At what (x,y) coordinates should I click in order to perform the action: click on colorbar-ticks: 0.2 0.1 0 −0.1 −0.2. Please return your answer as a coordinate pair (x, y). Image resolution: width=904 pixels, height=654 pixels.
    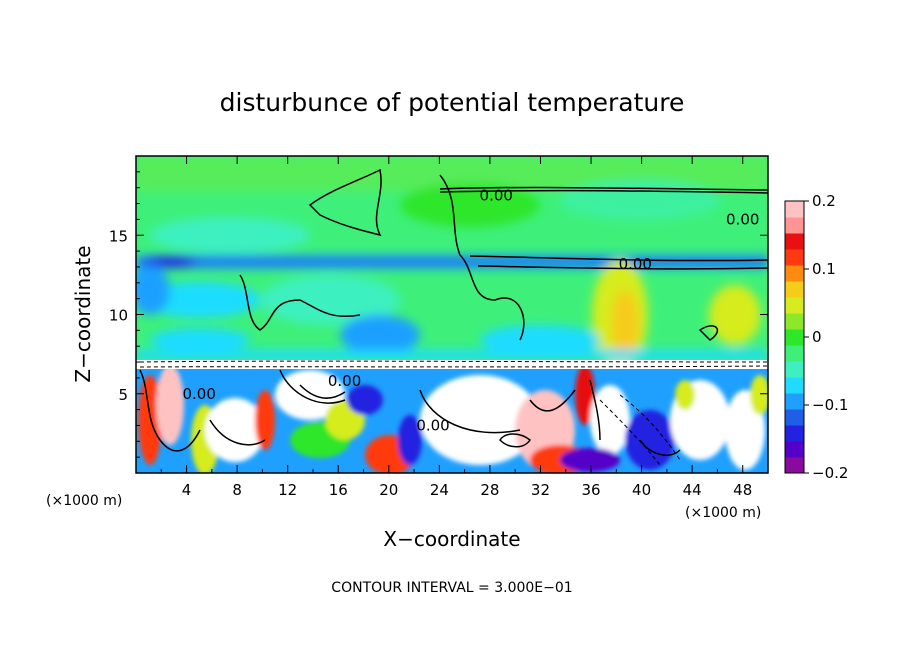
    Looking at the image, I should click on (826, 337).